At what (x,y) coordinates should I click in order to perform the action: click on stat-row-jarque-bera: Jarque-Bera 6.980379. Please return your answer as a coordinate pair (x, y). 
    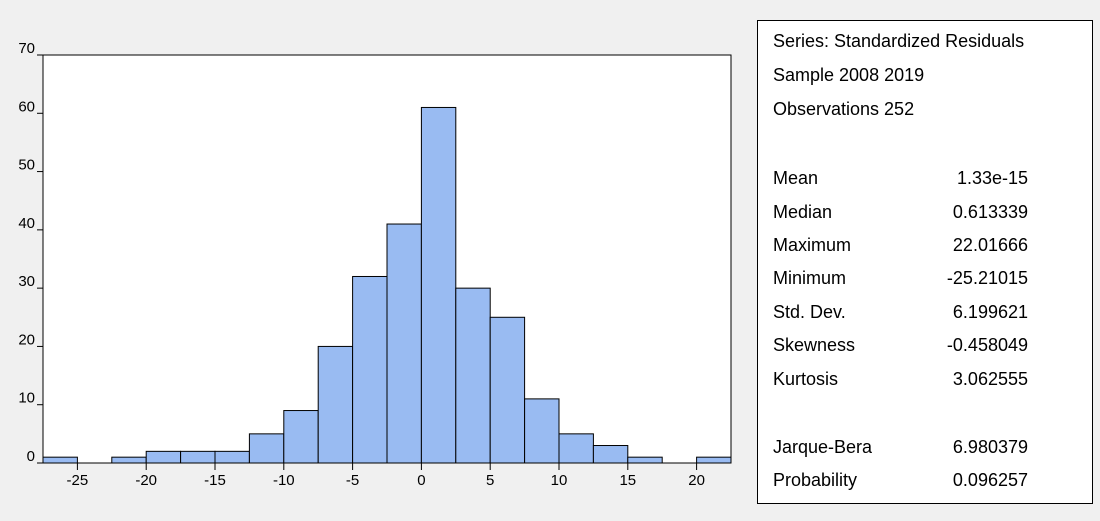
    Looking at the image, I should click on (923, 449).